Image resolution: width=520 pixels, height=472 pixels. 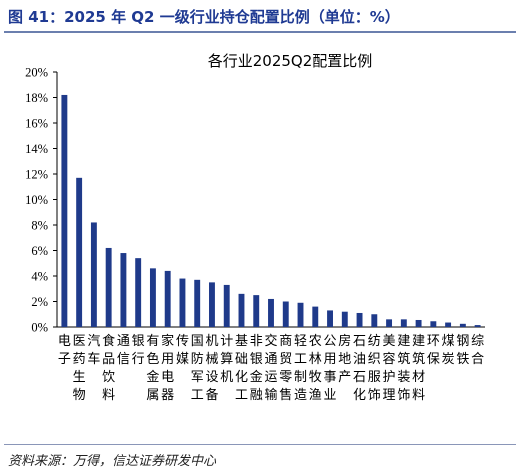 What do you see at coordinates (108, 368) in the screenshot?
I see `x-axis-tick-label: 食品饮料` at bounding box center [108, 368].